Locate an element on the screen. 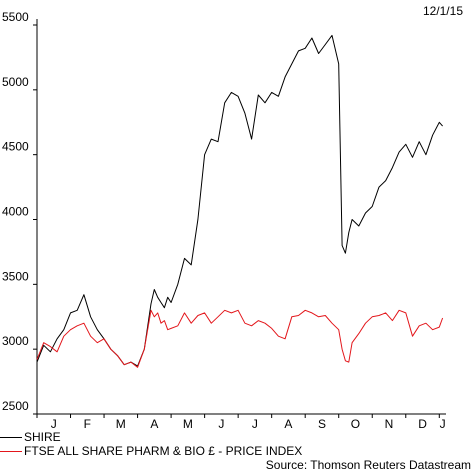 This screenshot has height=476, width=475. legend-item-shire: SHIRE is located at coordinates (30, 437).